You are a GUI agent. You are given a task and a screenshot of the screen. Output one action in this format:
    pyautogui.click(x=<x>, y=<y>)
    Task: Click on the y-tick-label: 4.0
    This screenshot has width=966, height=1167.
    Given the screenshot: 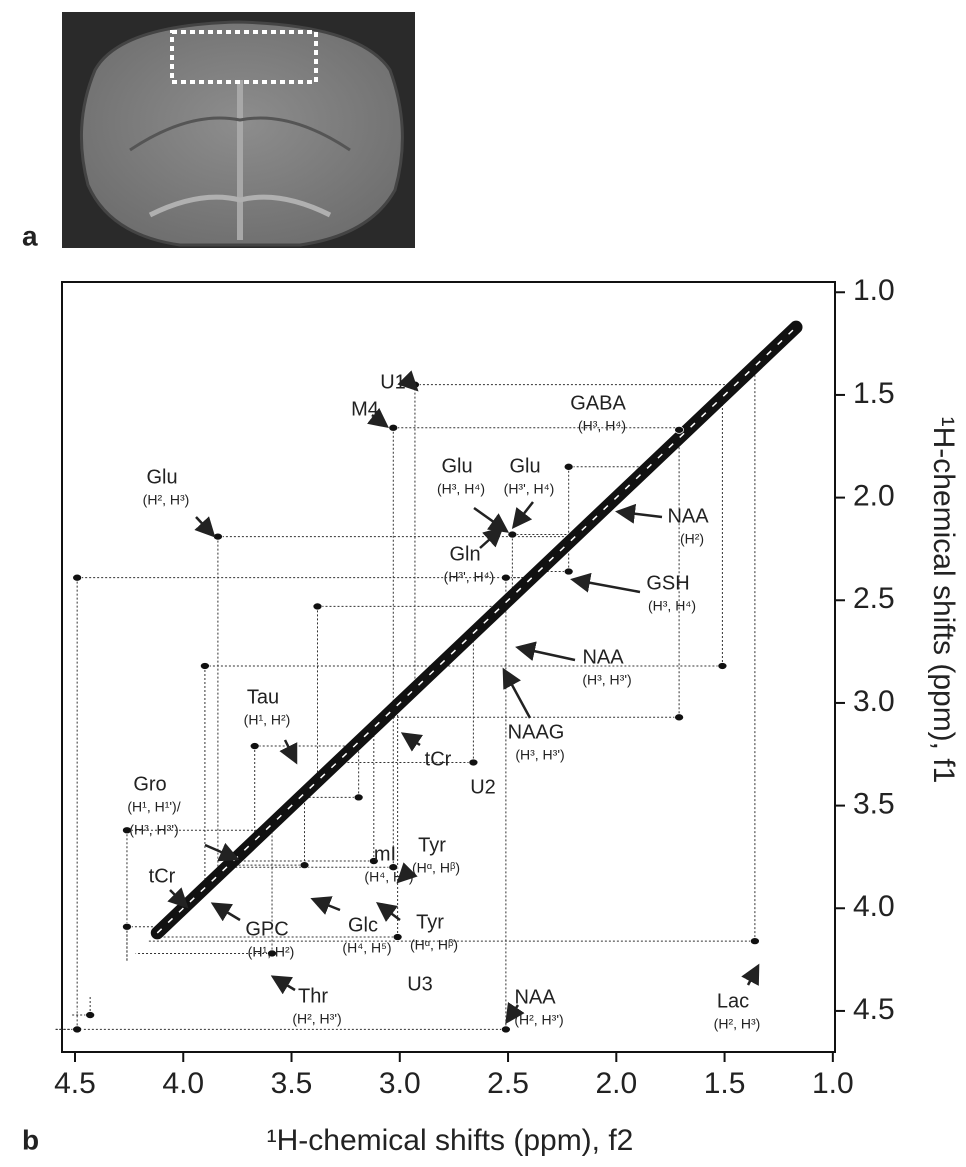 What is the action you would take?
    pyautogui.click(x=874, y=906)
    